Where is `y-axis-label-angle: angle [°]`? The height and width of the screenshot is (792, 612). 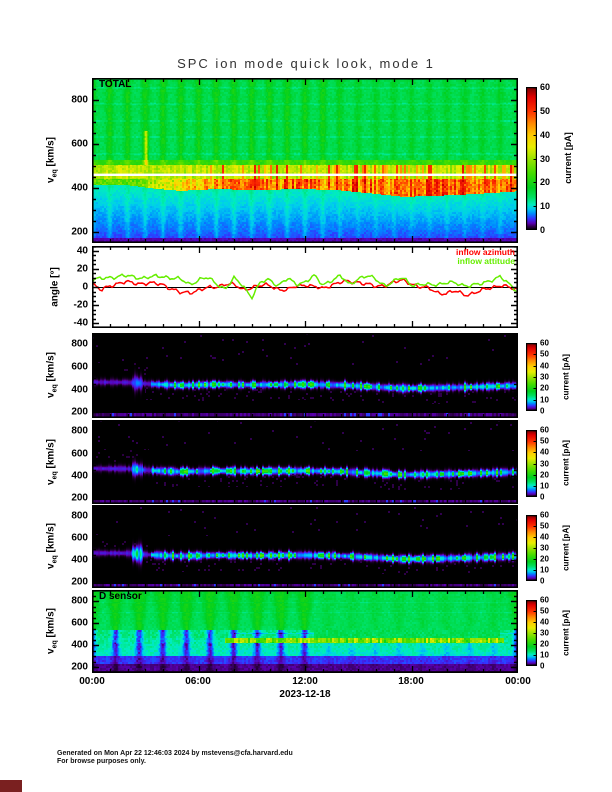 y-axis-label-angle: angle [°] is located at coordinates (55, 287).